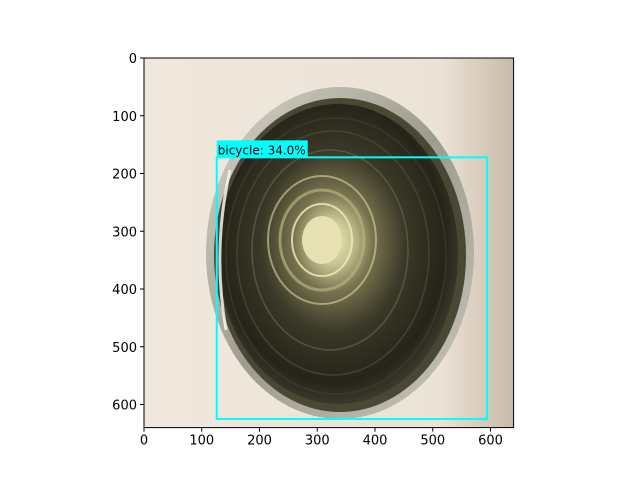 The height and width of the screenshot is (480, 640). What do you see at coordinates (432, 441) in the screenshot?
I see `x-tick-label: 500` at bounding box center [432, 441].